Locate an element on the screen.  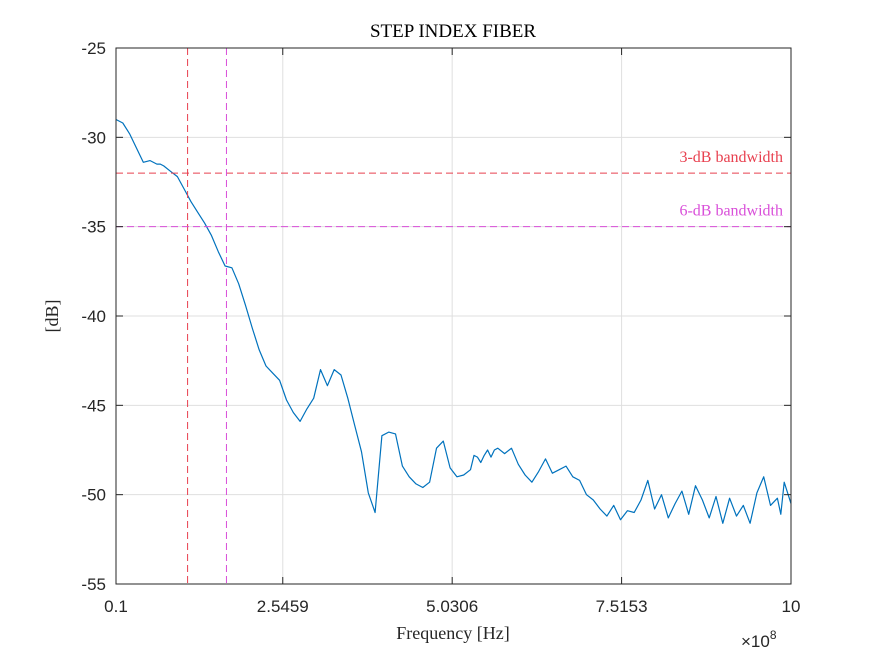
x-tick-label: 5.0306 is located at coordinates (452, 606).